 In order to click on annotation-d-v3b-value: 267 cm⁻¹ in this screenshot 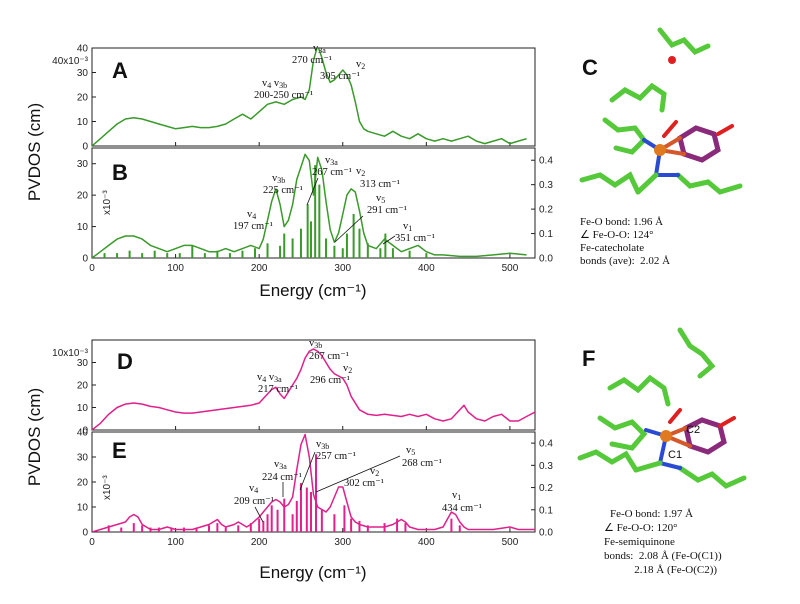, I will do `click(329, 356)`.